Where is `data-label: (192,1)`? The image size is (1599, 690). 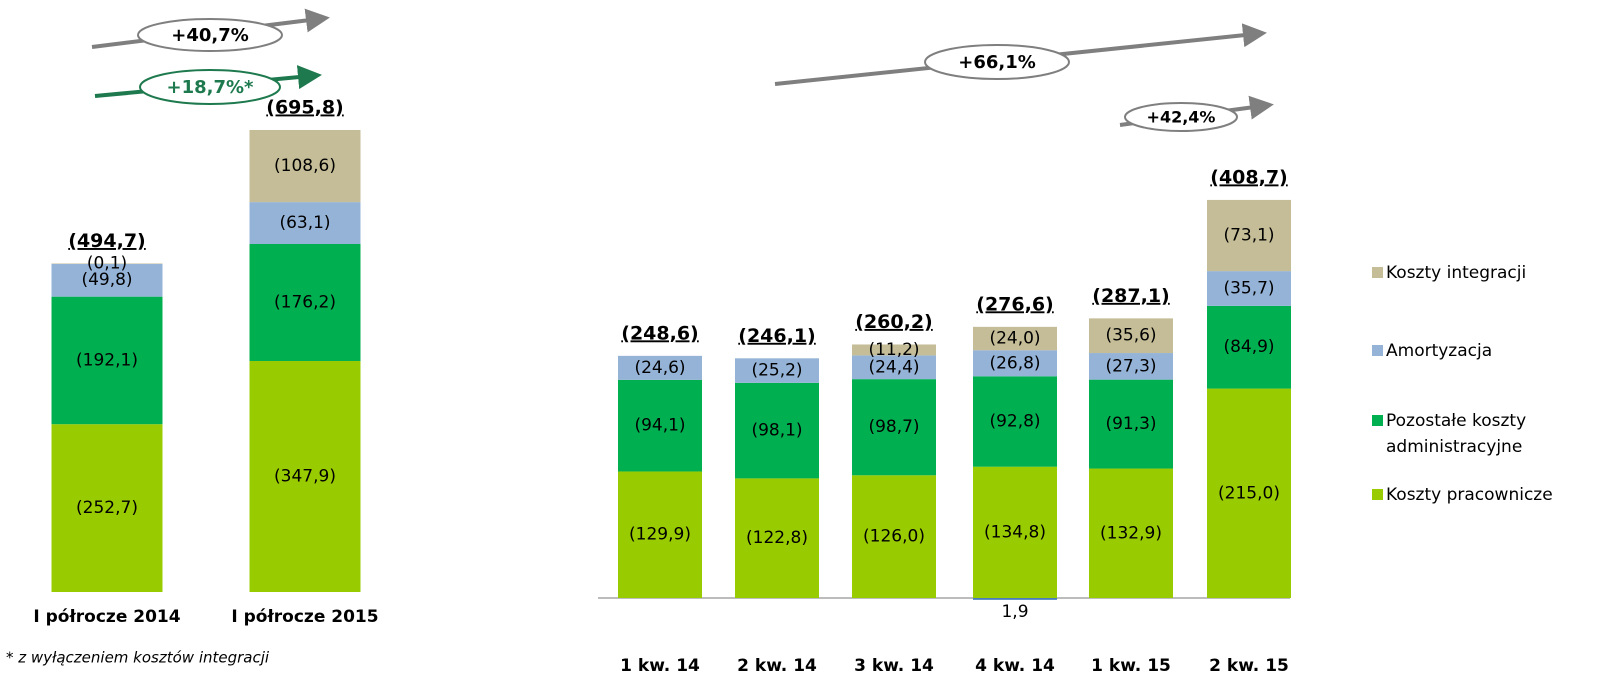
data-label: (192,1) is located at coordinates (107, 360).